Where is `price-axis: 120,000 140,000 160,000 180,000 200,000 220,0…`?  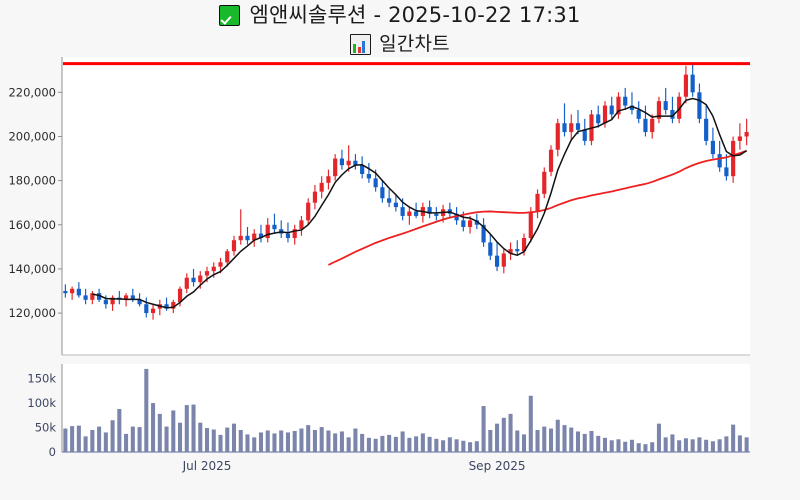
price-axis: 120,000 140,000 160,000 180,000 200,000 220,0… is located at coordinates (35, 202).